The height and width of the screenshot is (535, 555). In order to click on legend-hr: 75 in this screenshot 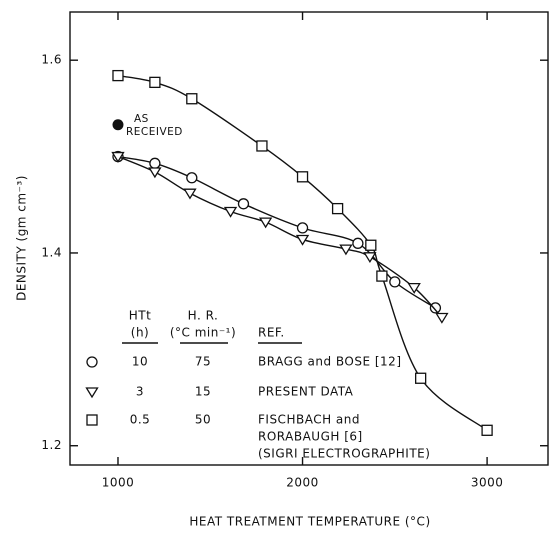, I will do `click(203, 362)`.